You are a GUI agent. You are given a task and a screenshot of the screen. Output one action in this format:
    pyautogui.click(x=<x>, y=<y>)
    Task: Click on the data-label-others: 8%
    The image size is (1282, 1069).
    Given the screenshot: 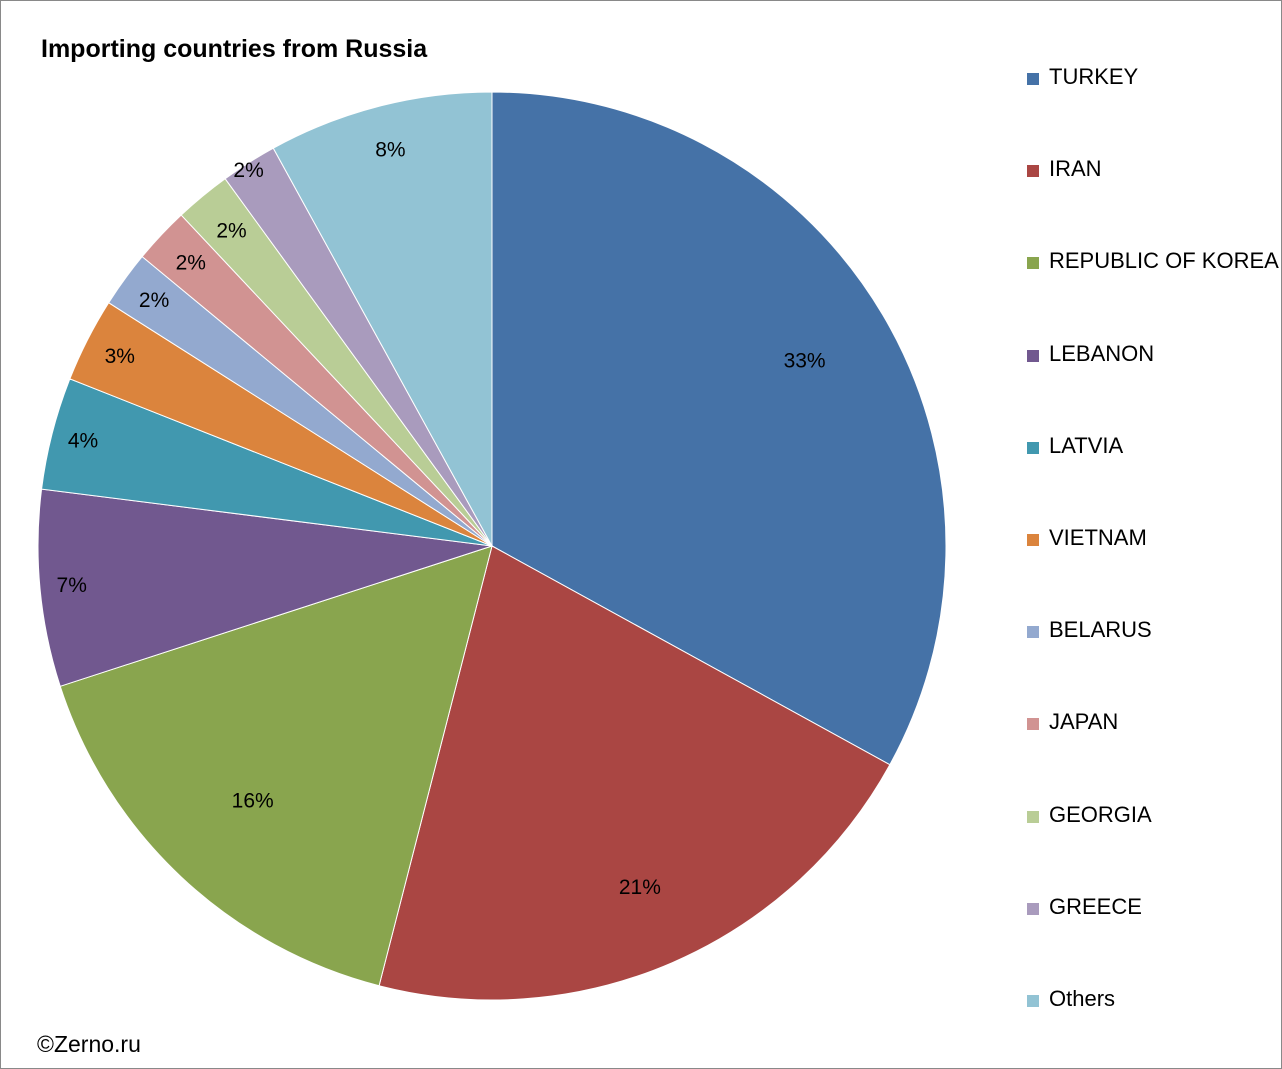 What is the action you would take?
    pyautogui.click(x=390, y=150)
    